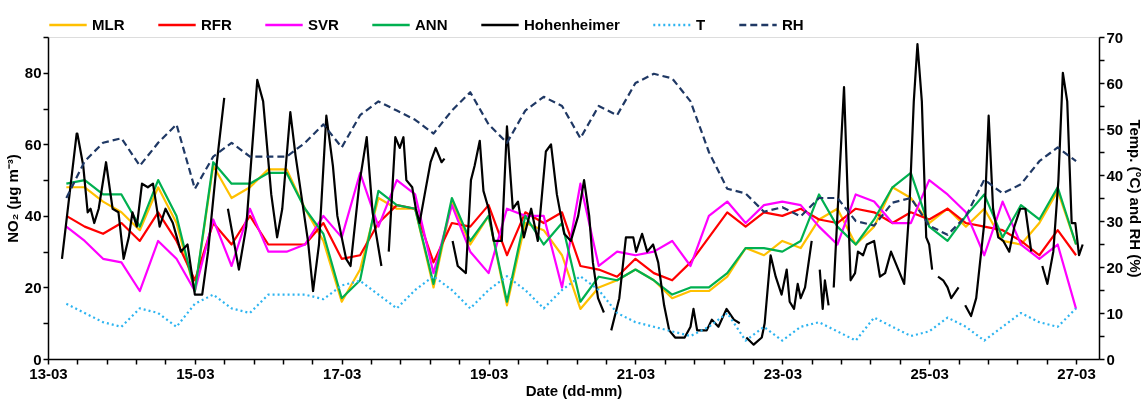 The image size is (1147, 403). I want to click on x-tick-label: 19-03, so click(489, 373).